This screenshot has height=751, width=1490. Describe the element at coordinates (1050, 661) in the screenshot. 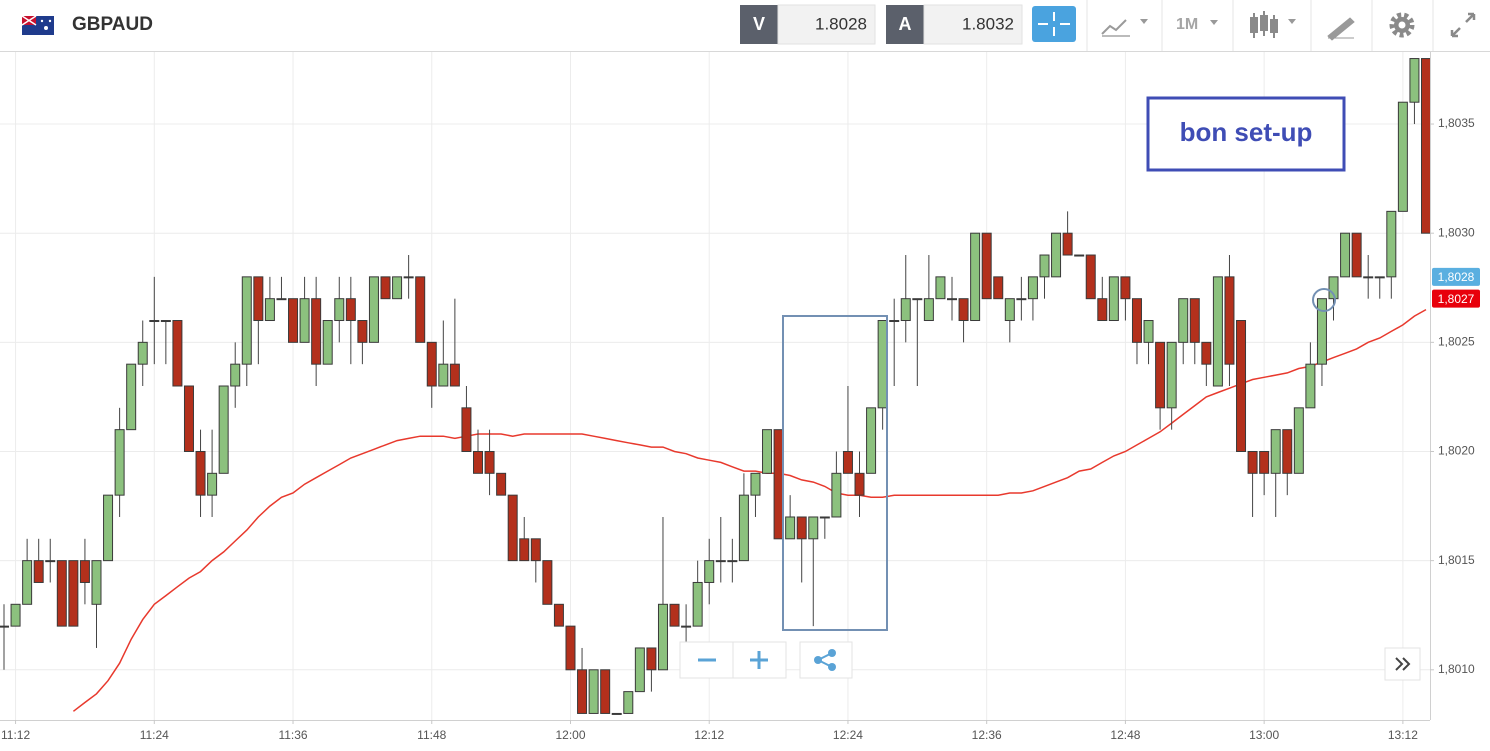

I see `zoom-controls` at that location.